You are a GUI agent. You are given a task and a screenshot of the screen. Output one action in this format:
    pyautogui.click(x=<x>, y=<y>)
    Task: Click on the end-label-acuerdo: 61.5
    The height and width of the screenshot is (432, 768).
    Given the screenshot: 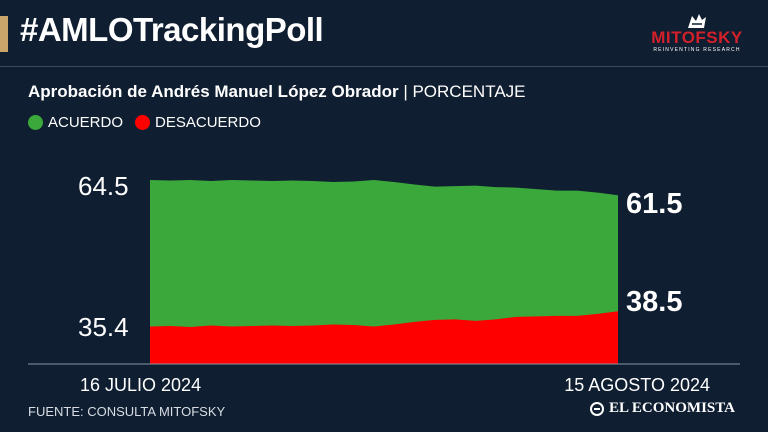 What is the action you would take?
    pyautogui.click(x=654, y=204)
    